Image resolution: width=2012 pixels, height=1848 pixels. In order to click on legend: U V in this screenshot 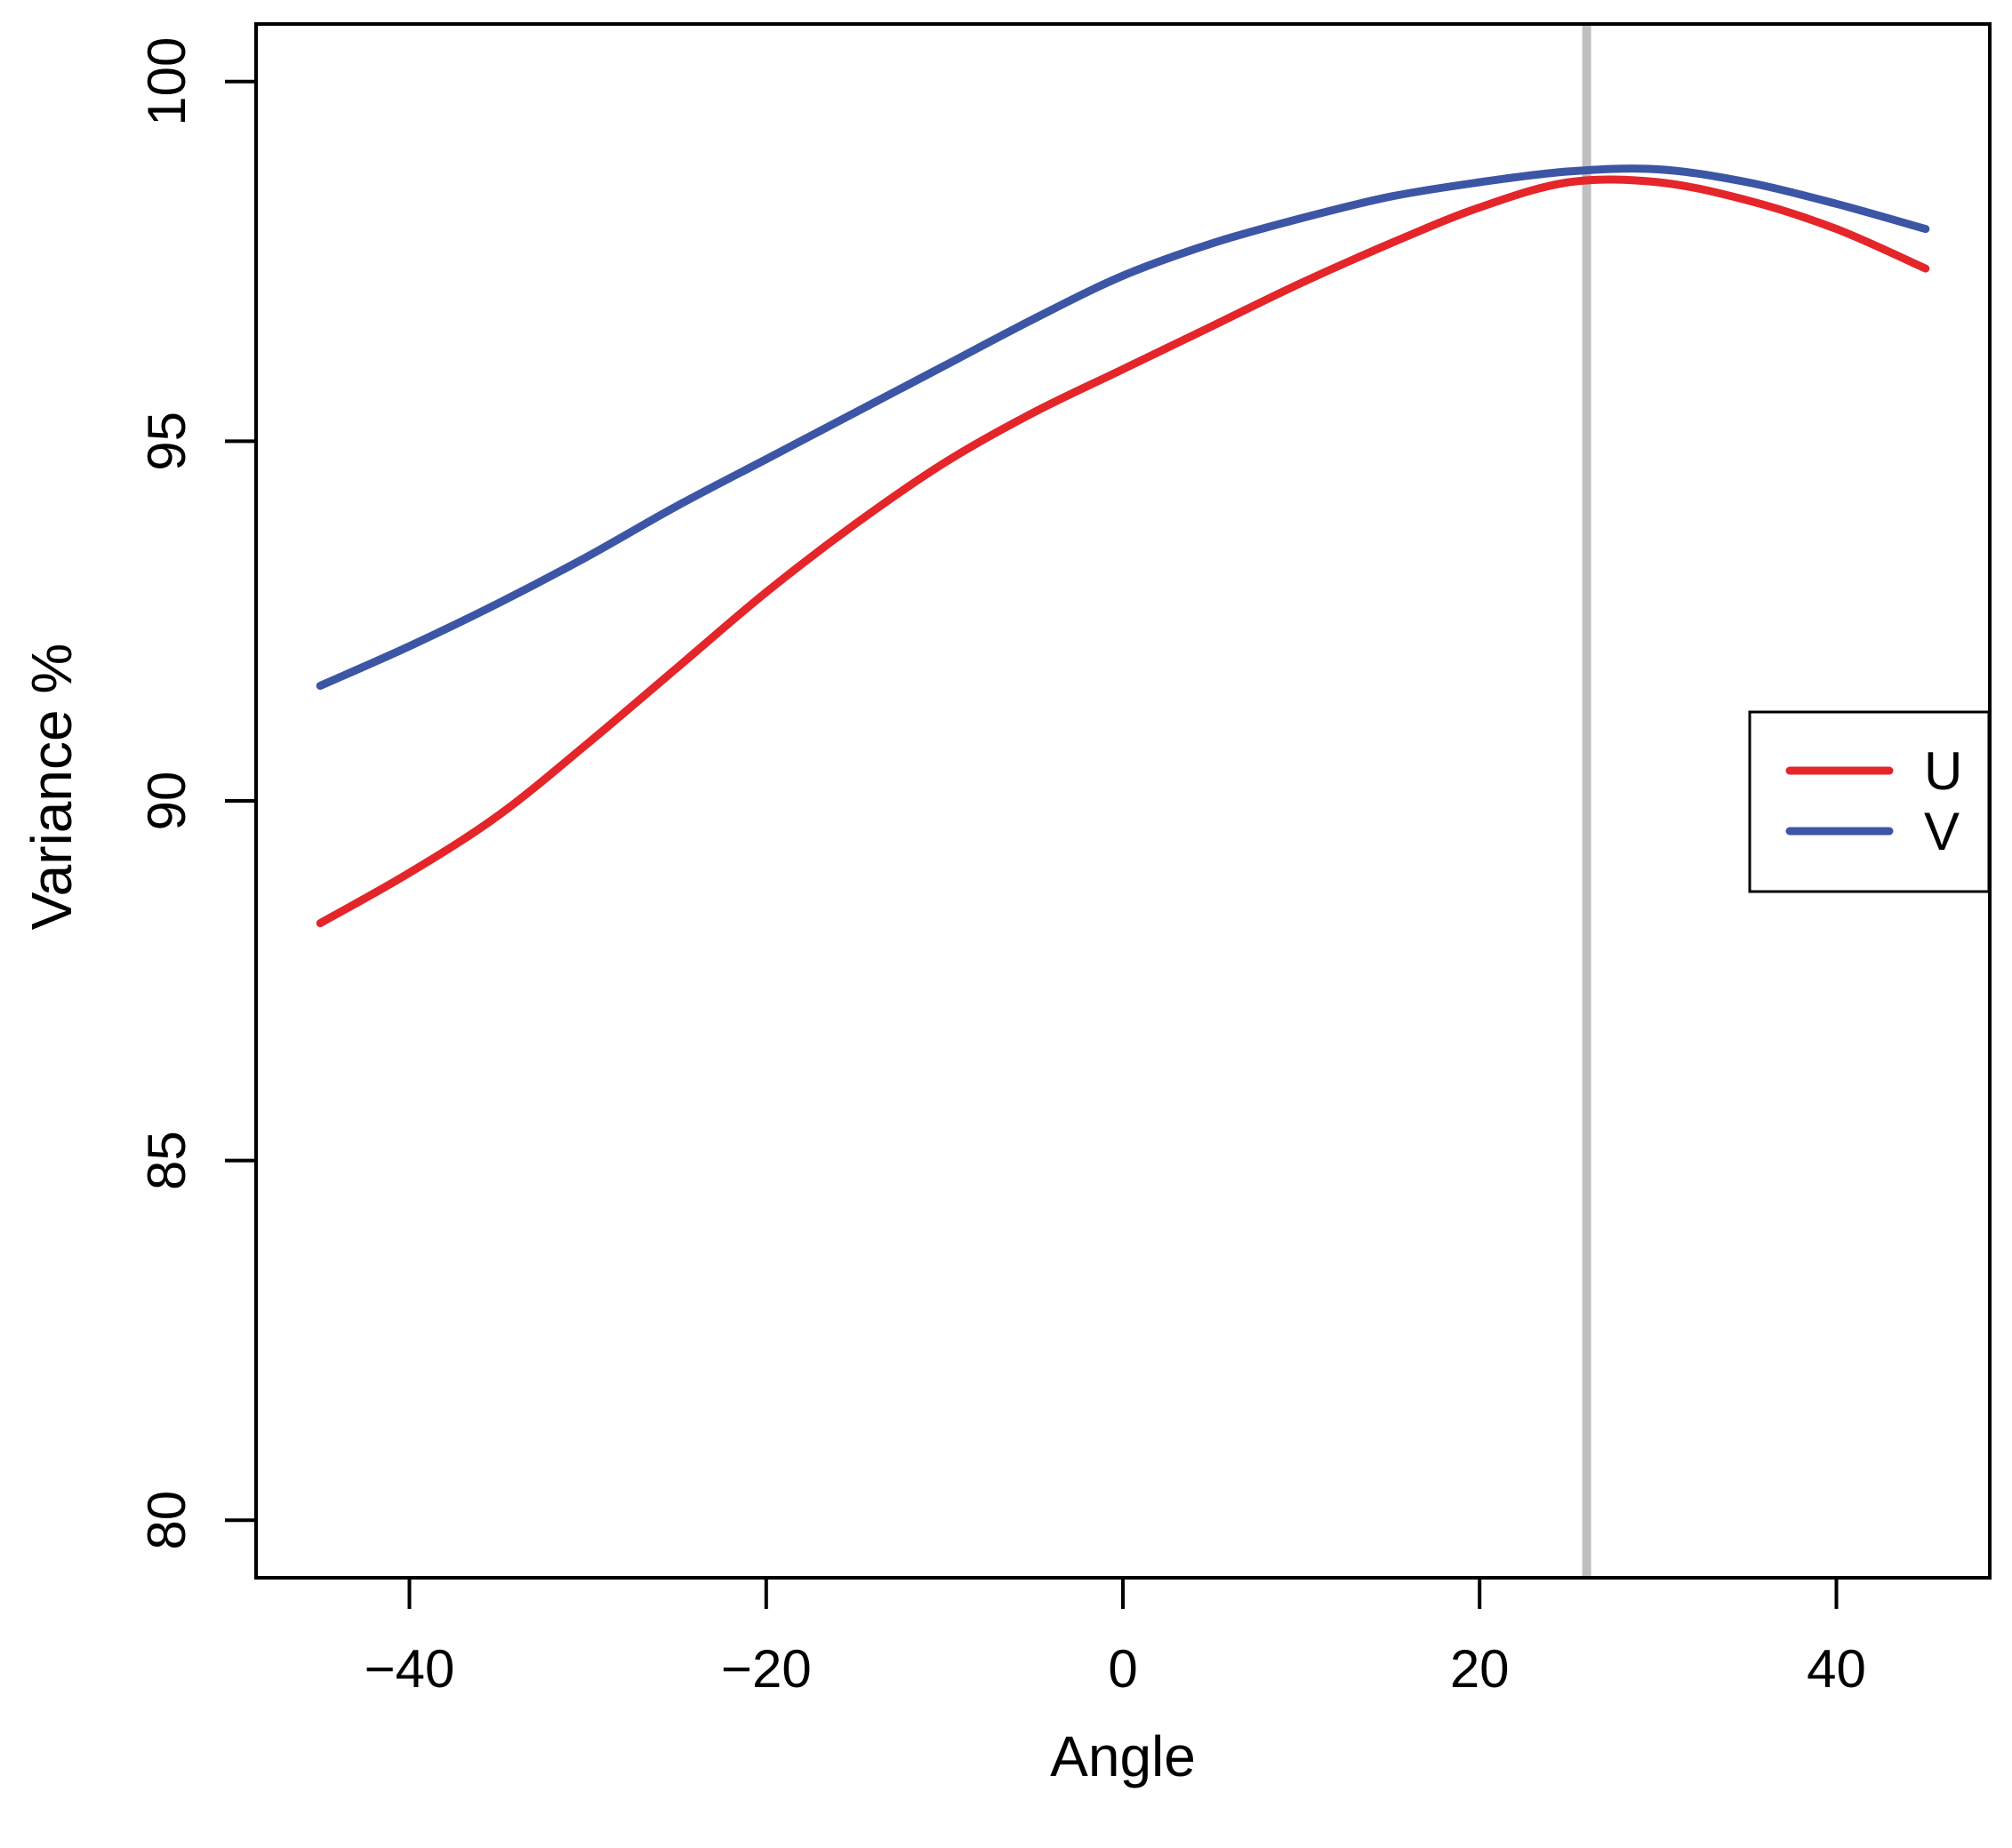, I will do `click(1870, 801)`.